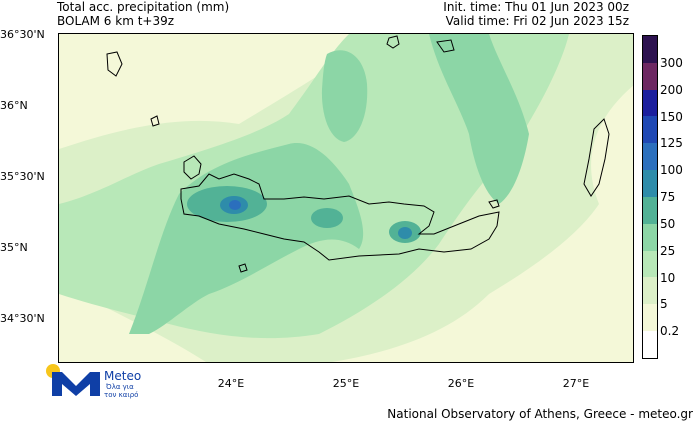 The image size is (697, 424). I want to click on lat-label-36-30: 36°30'N, so click(22, 34).